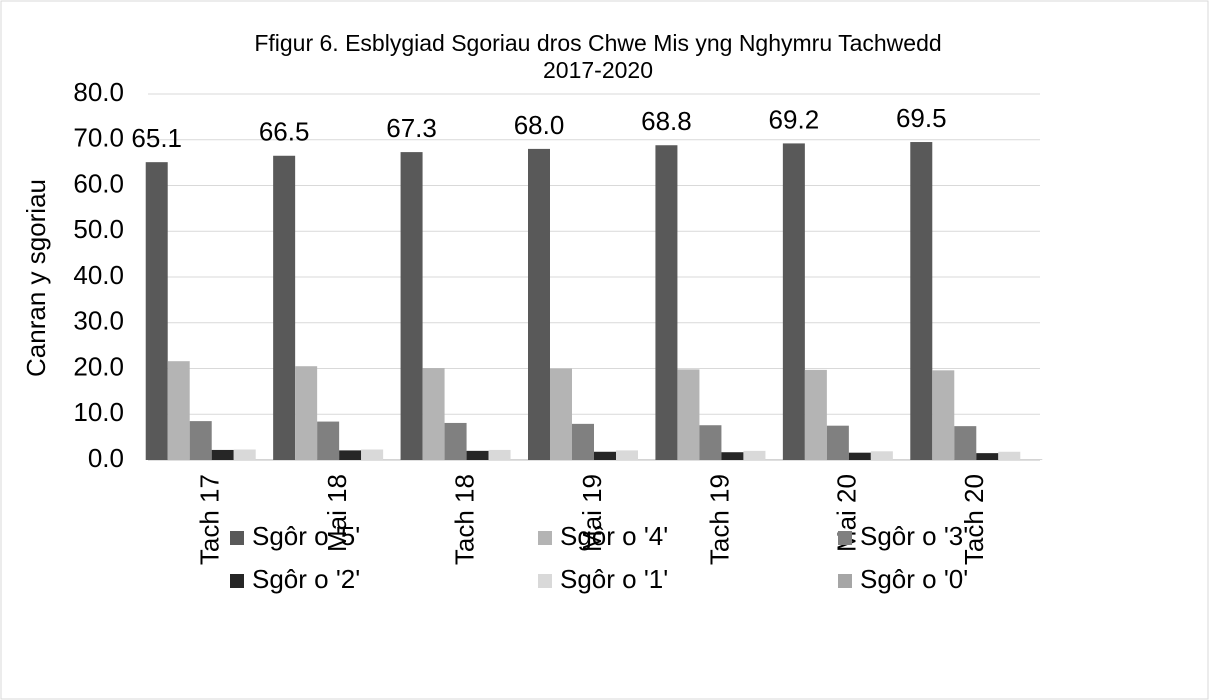  Describe the element at coordinates (614, 579) in the screenshot. I see `legend-label: Sgôr o '1'` at that location.